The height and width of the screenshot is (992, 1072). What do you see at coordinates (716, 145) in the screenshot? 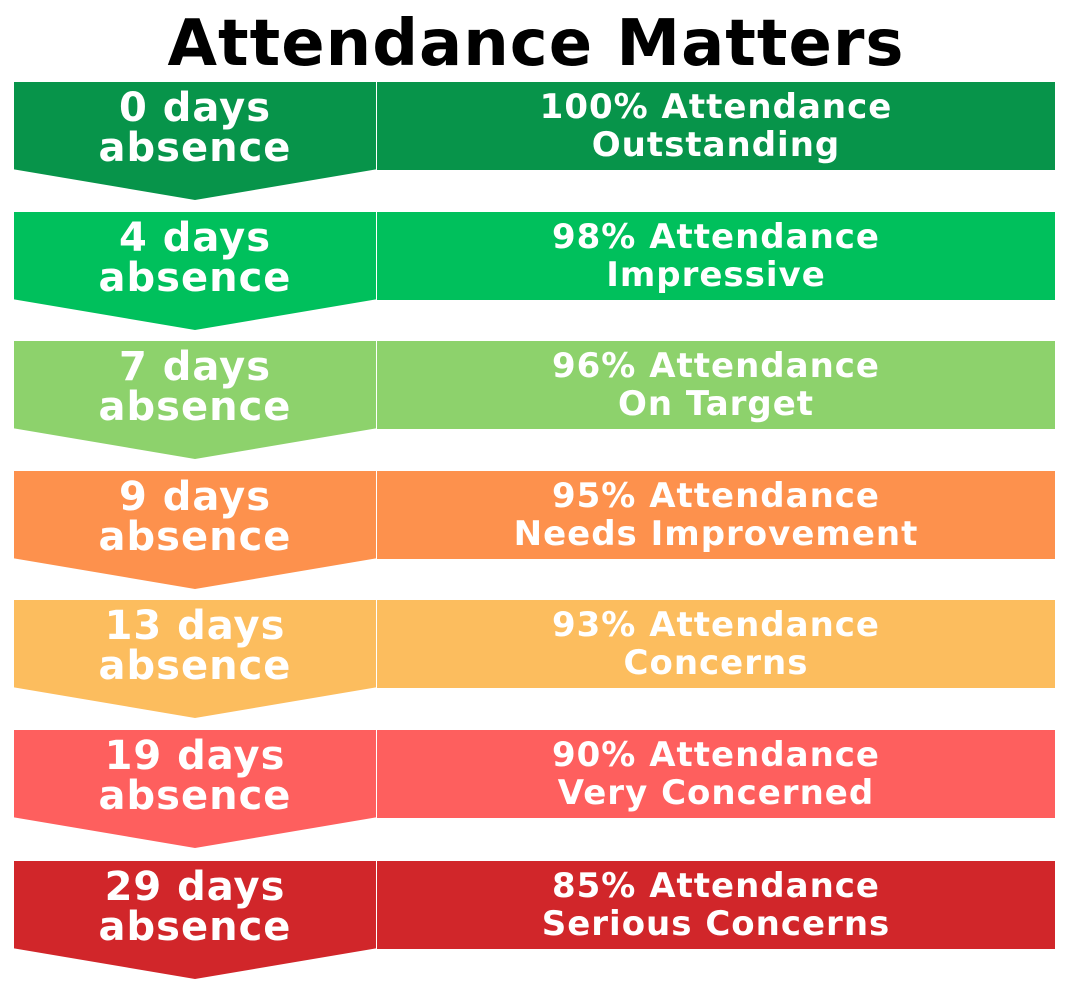
I see `attendance-status: Outstanding` at bounding box center [716, 145].